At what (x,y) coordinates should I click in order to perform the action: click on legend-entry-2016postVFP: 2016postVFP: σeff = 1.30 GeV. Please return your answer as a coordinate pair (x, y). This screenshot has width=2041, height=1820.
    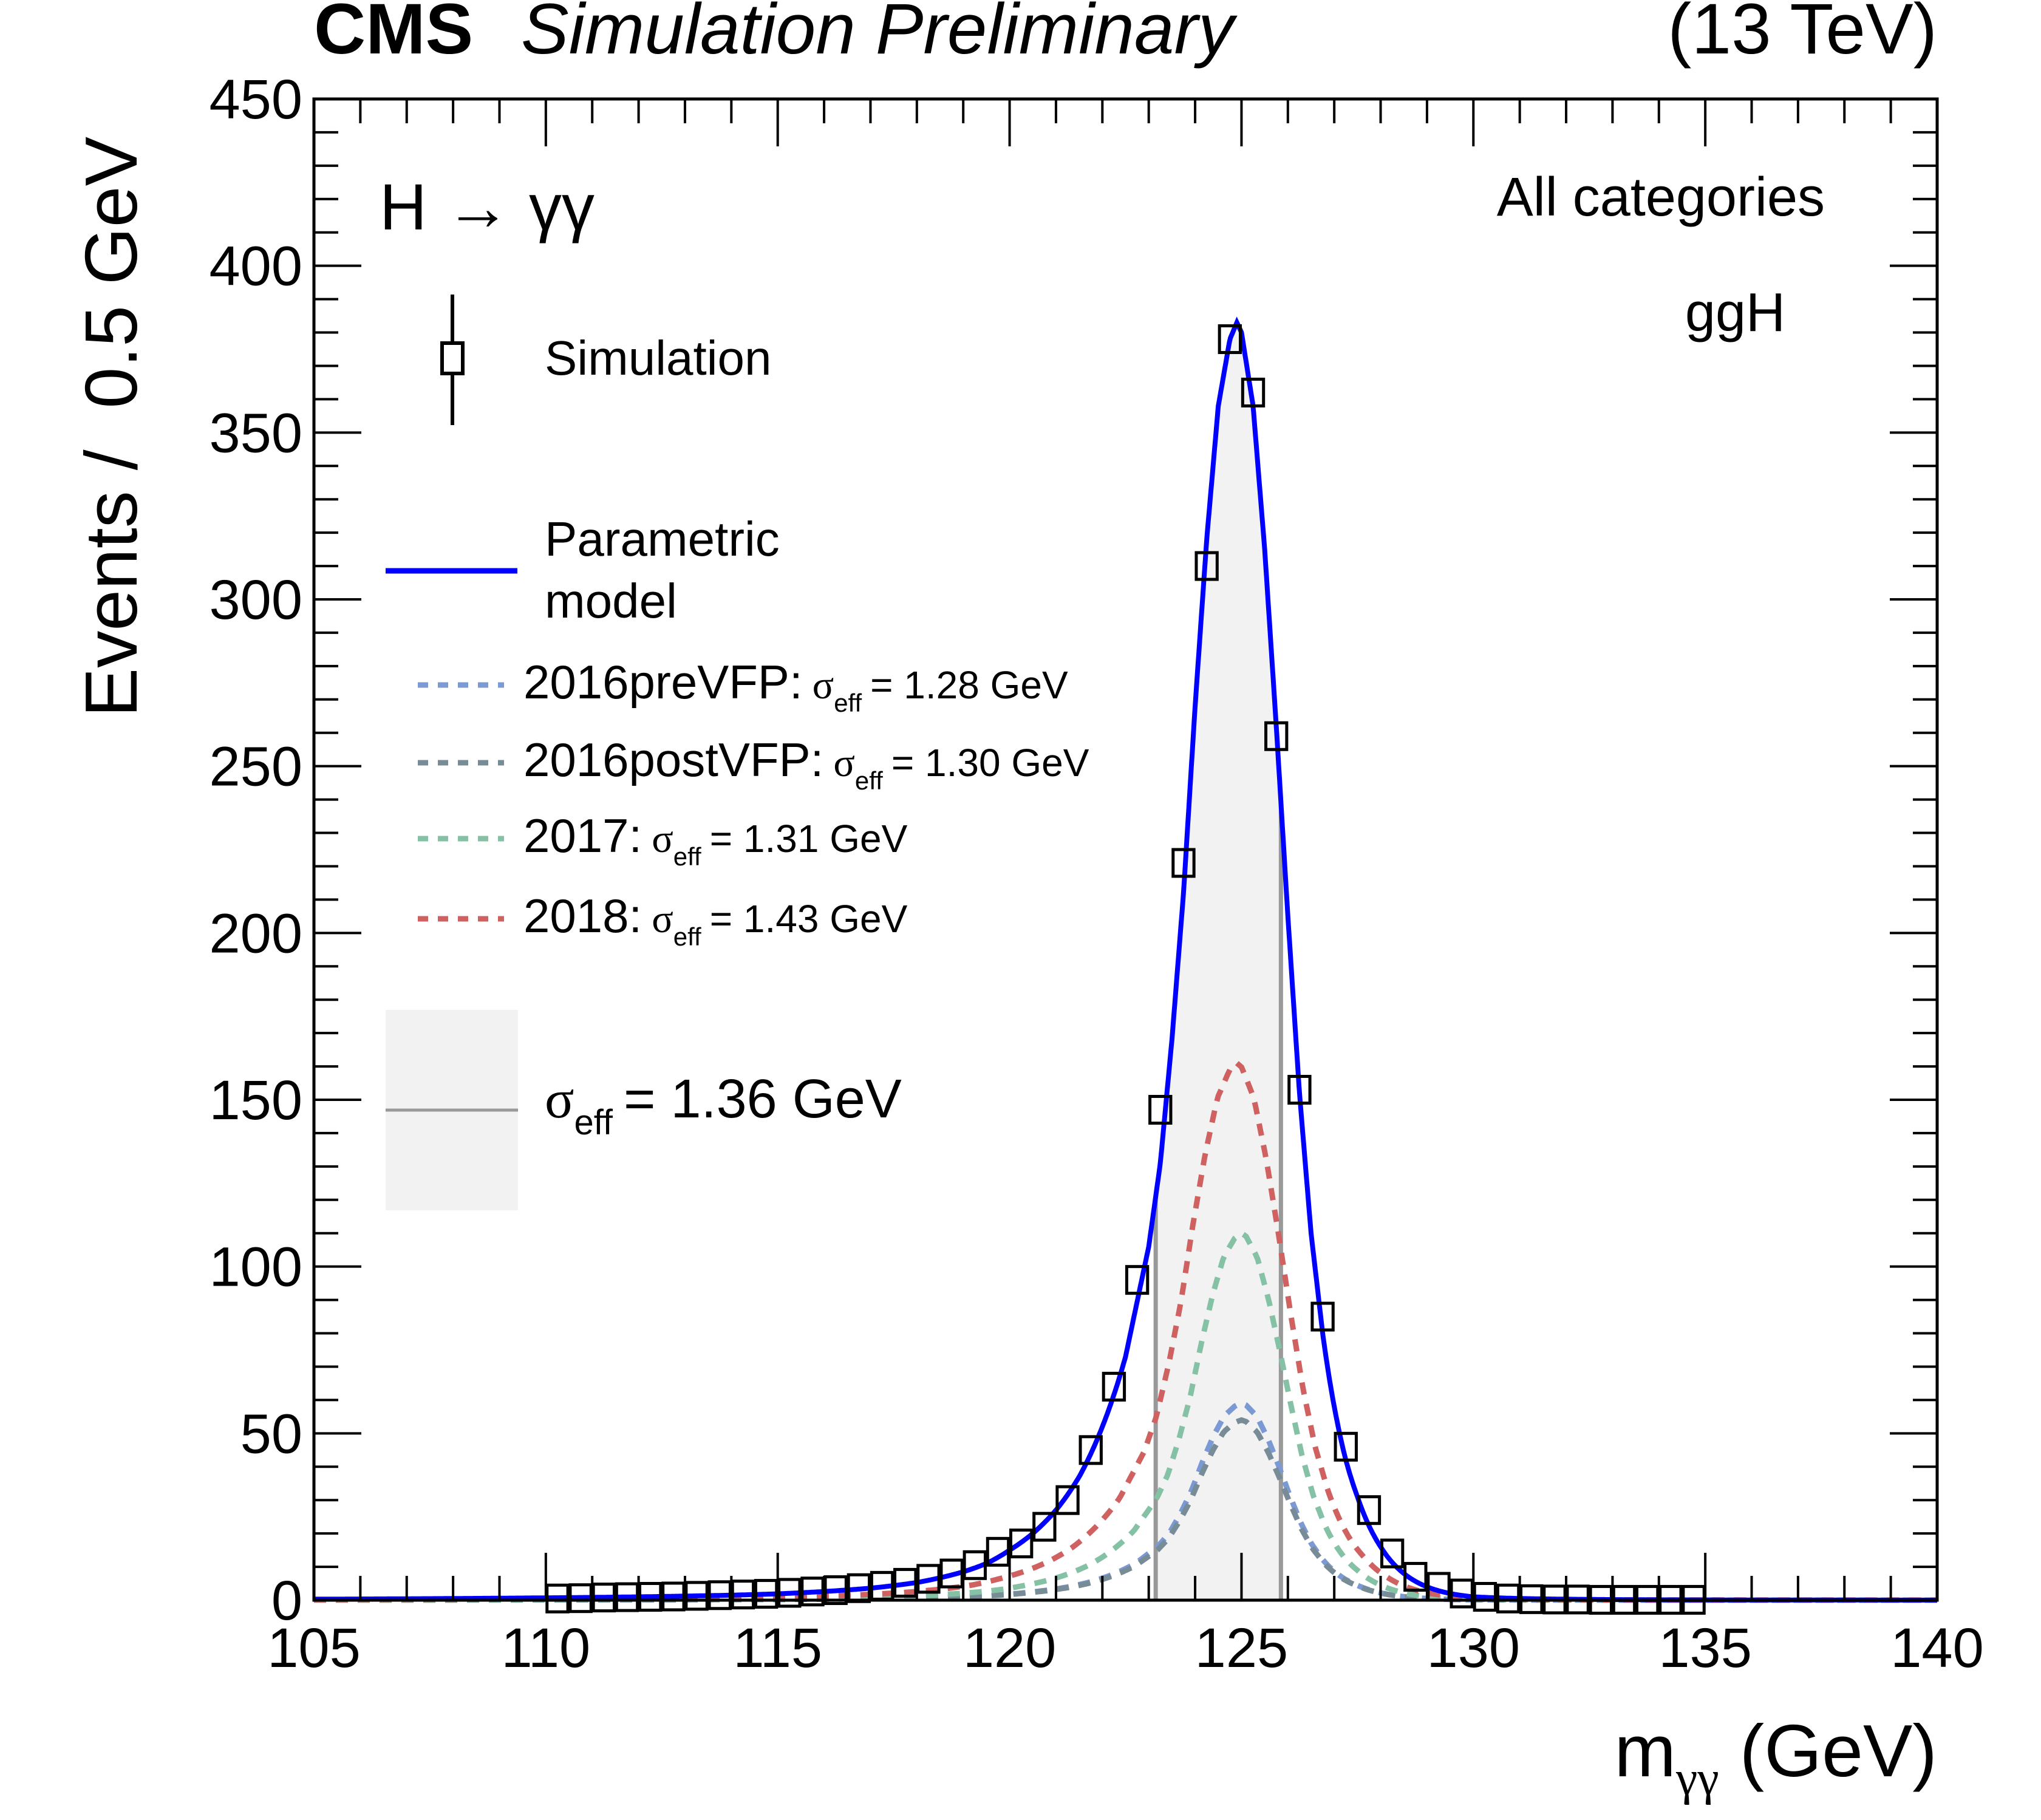
    Looking at the image, I should click on (753, 764).